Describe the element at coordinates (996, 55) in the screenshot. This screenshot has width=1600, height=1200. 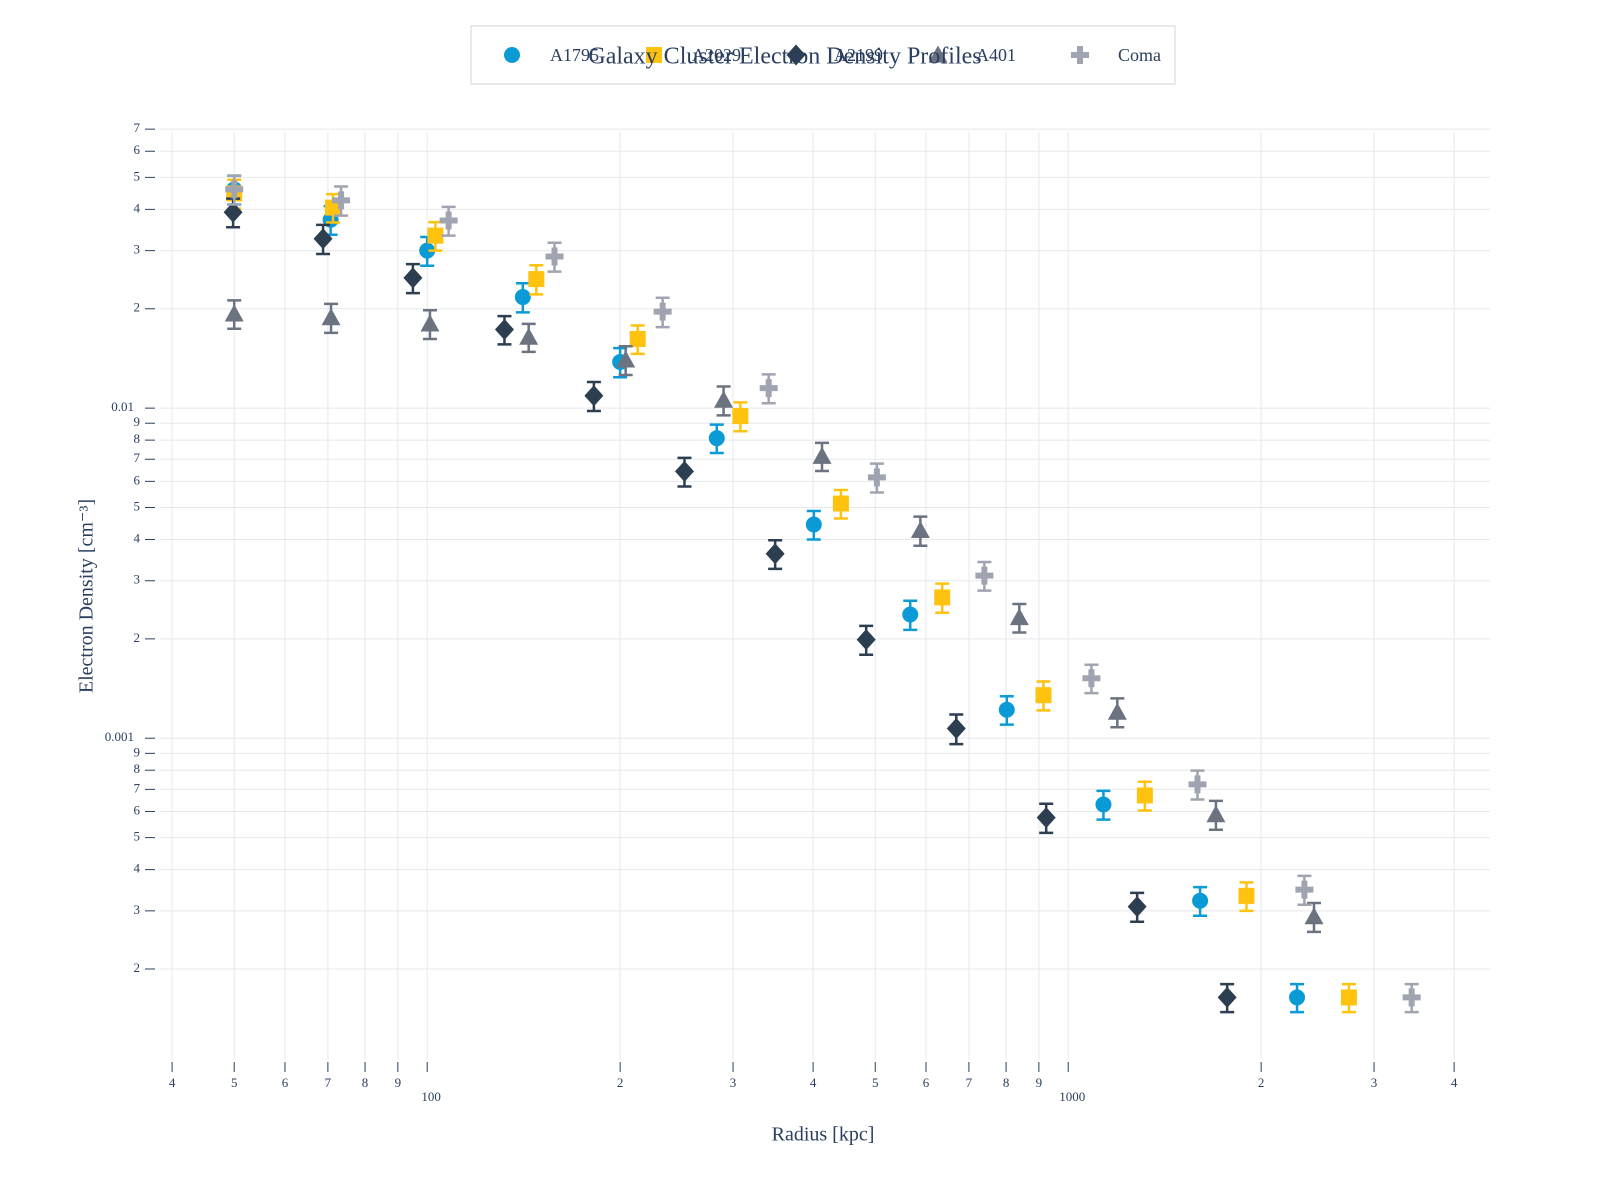
I see `legend-label: A401` at that location.